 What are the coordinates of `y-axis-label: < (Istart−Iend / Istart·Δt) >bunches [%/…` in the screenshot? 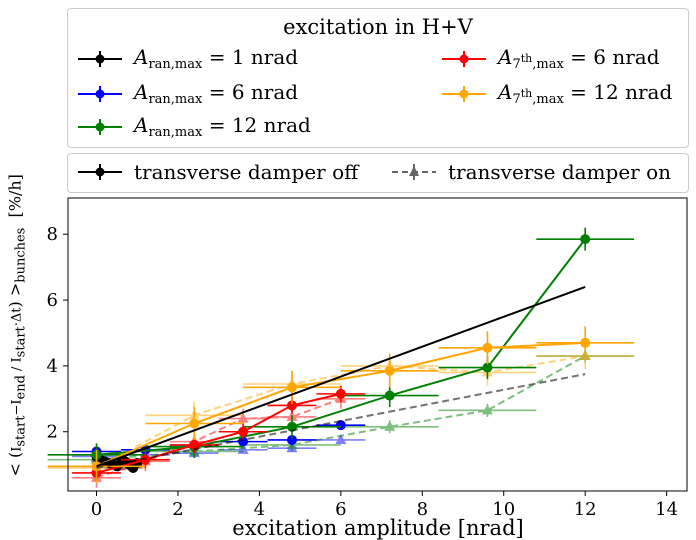 It's located at (17, 325).